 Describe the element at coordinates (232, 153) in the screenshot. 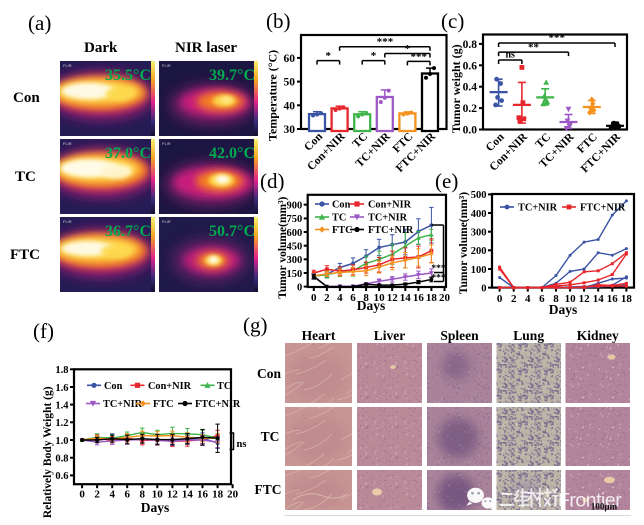

I see `svg-text: 42.0°C` at that location.